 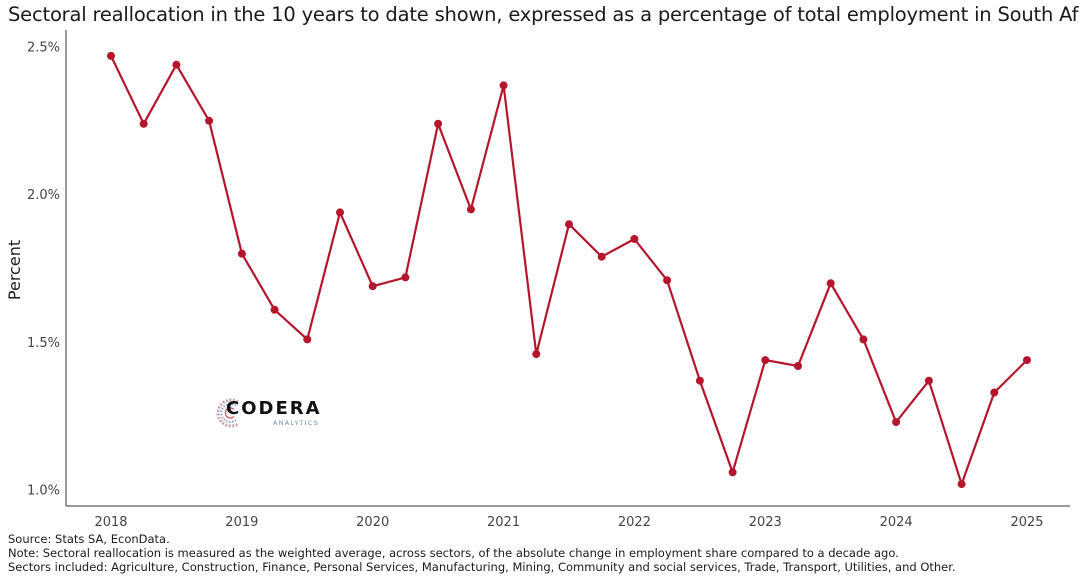 What do you see at coordinates (1026, 522) in the screenshot?
I see `x-tick-label: 2025` at bounding box center [1026, 522].